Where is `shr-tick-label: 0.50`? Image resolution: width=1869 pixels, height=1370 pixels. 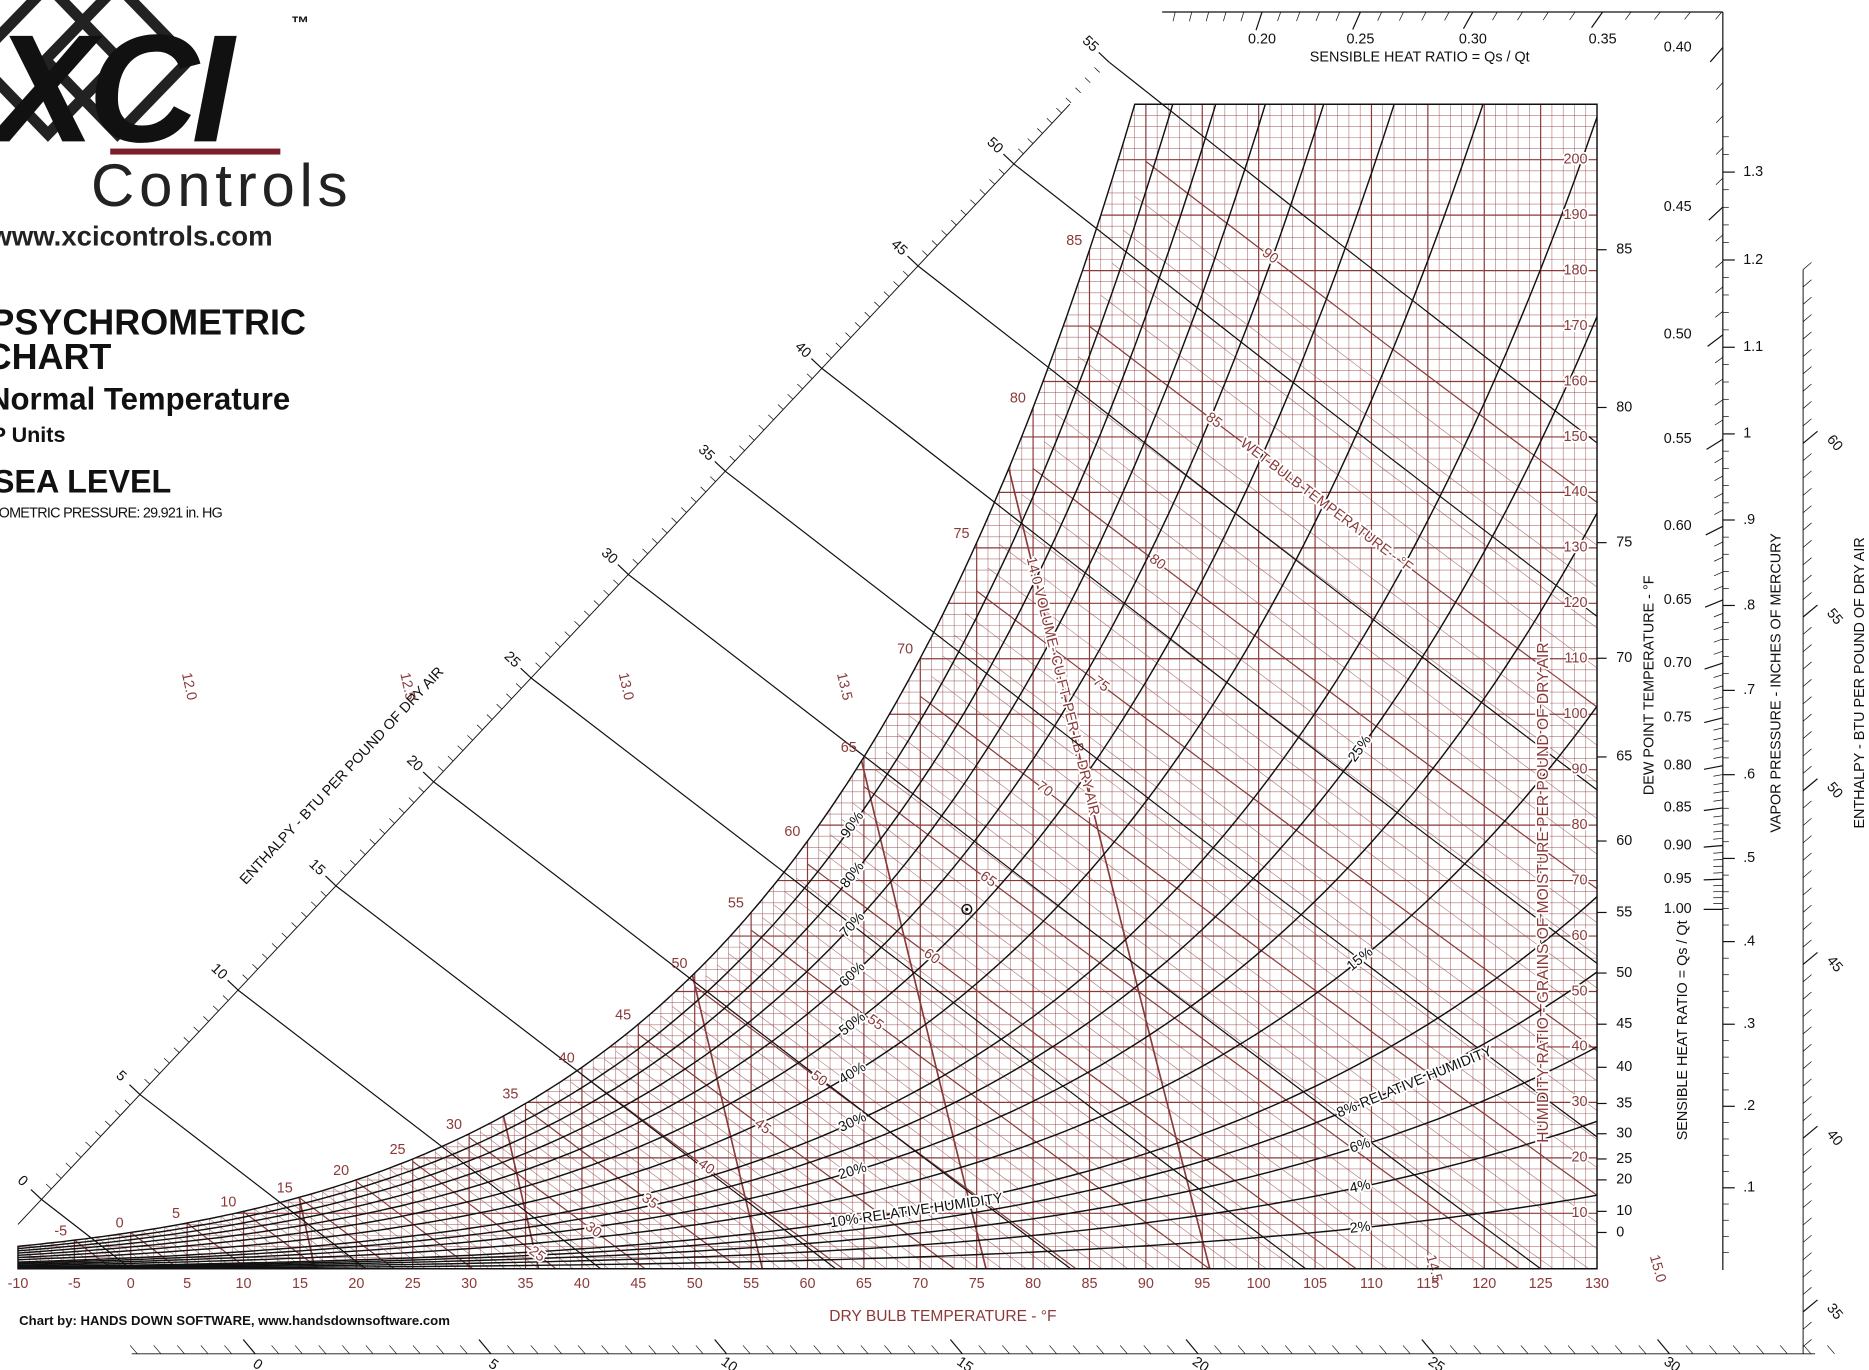
shr-tick-label: 0.50 is located at coordinates (1678, 335).